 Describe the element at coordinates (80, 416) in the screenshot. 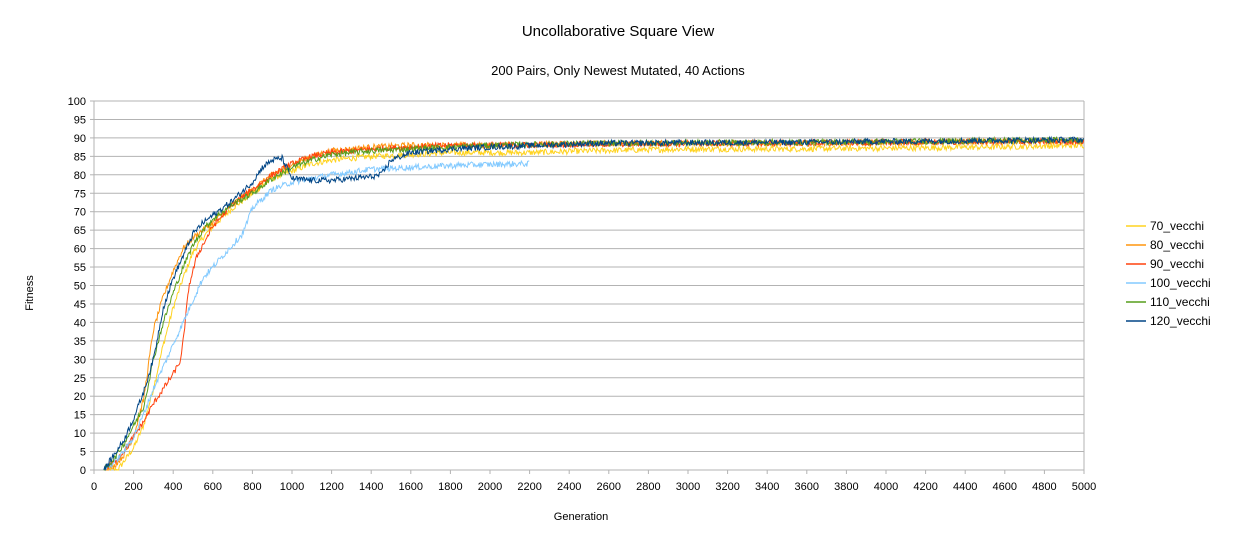

I see `y-tick-label: 15` at that location.